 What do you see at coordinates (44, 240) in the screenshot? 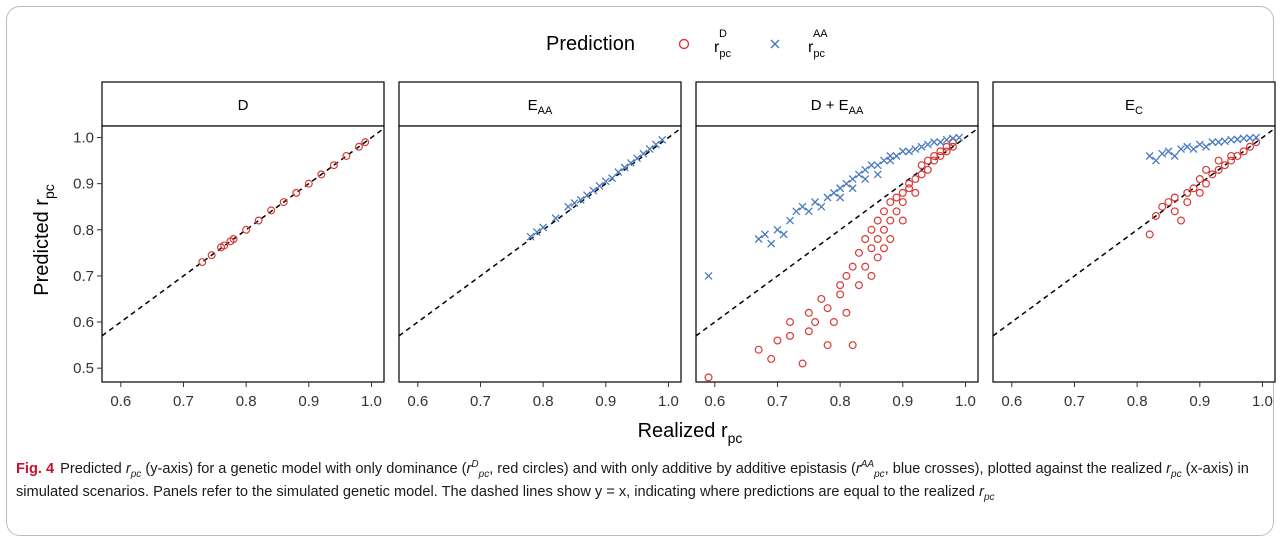
I see `y-axis-title: Predicted rpc` at bounding box center [44, 240].